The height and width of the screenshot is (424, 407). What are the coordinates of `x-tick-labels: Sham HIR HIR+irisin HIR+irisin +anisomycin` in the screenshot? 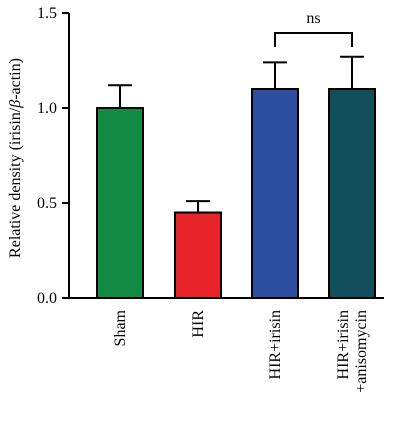 It's located at (241, 350).